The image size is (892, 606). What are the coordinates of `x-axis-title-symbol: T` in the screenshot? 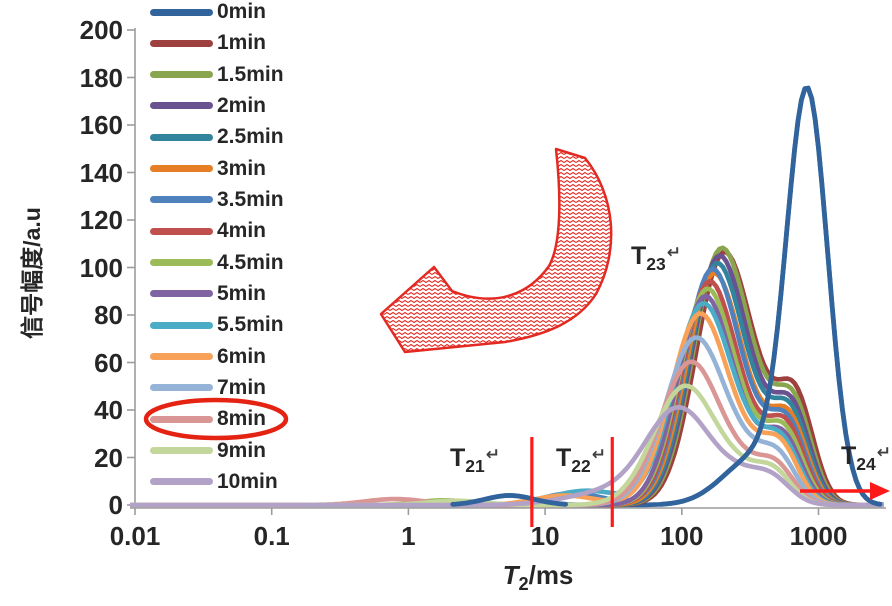 It's located at (510, 575).